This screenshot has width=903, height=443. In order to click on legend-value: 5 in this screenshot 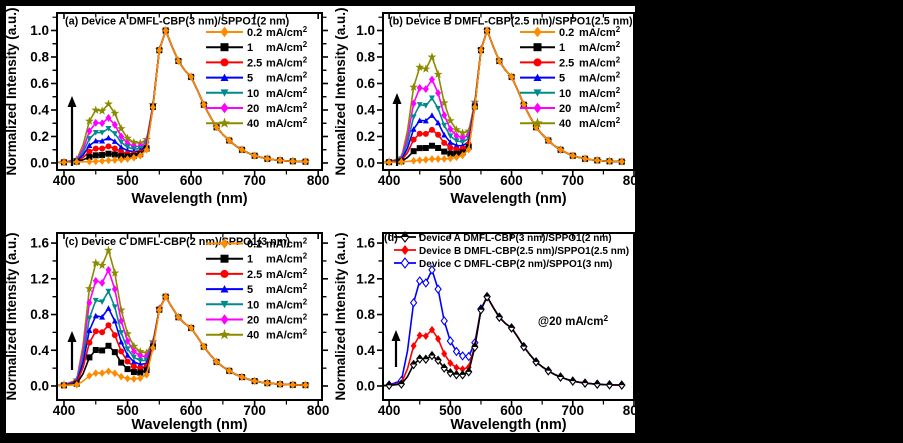, I will do `click(250, 79)`.